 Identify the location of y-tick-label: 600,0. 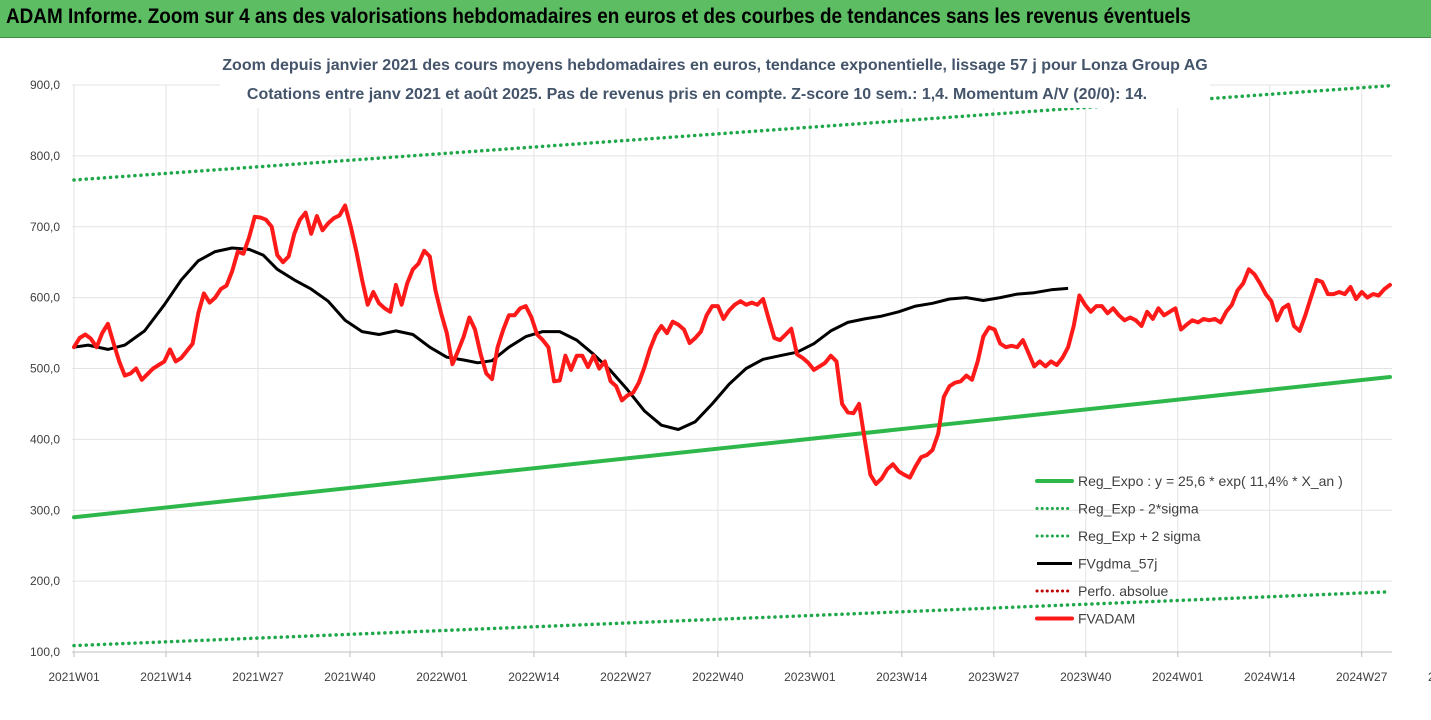
(45, 298).